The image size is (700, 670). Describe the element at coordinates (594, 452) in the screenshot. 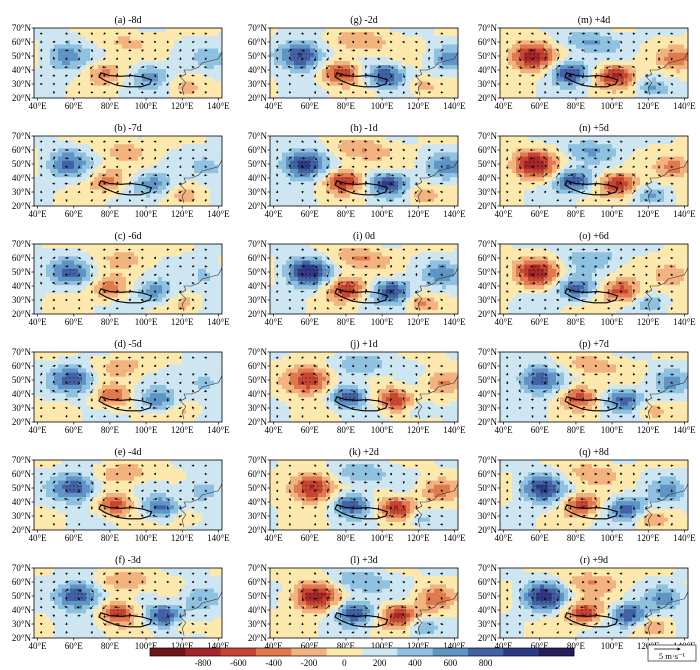

I see `panel-title: (q) +8d` at that location.